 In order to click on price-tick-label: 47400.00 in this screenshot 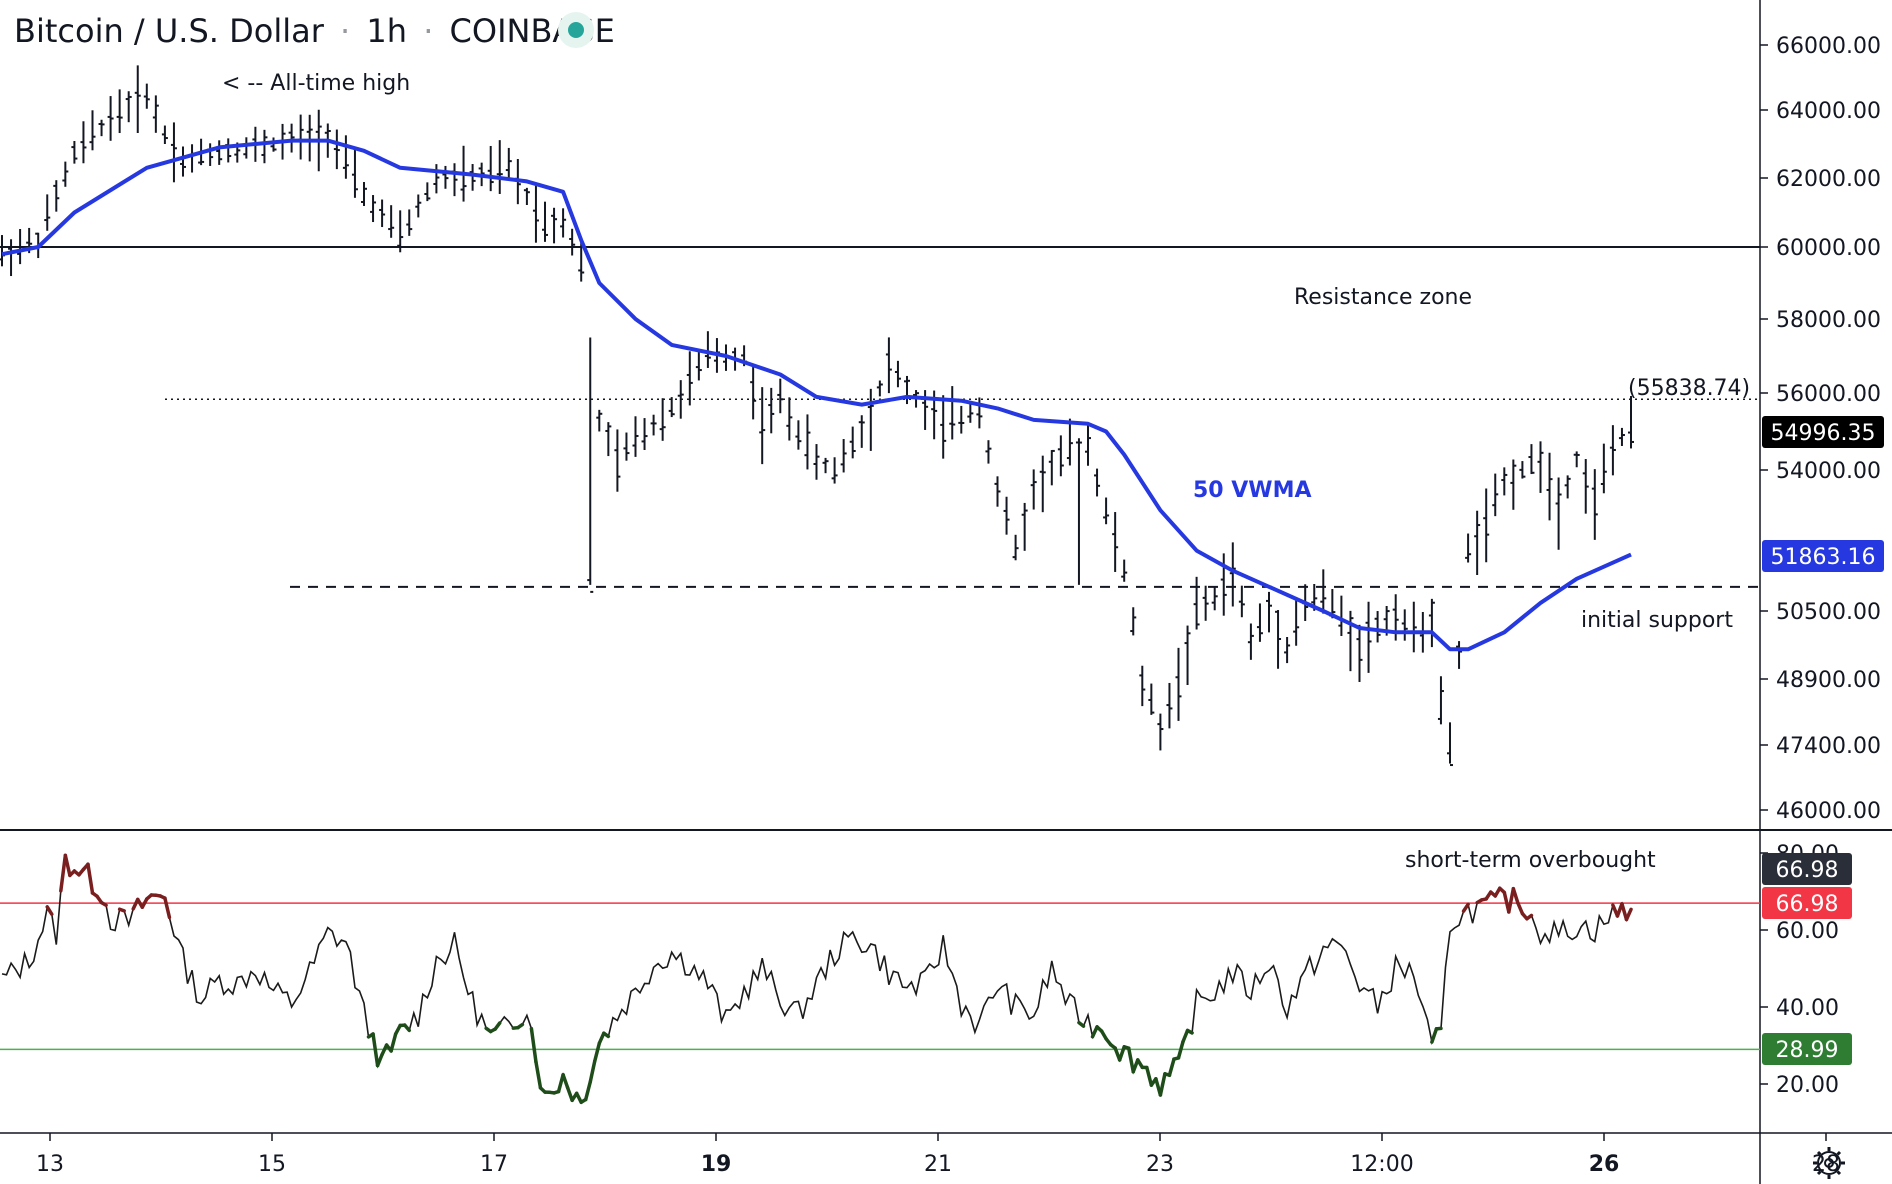, I will do `click(1828, 746)`.